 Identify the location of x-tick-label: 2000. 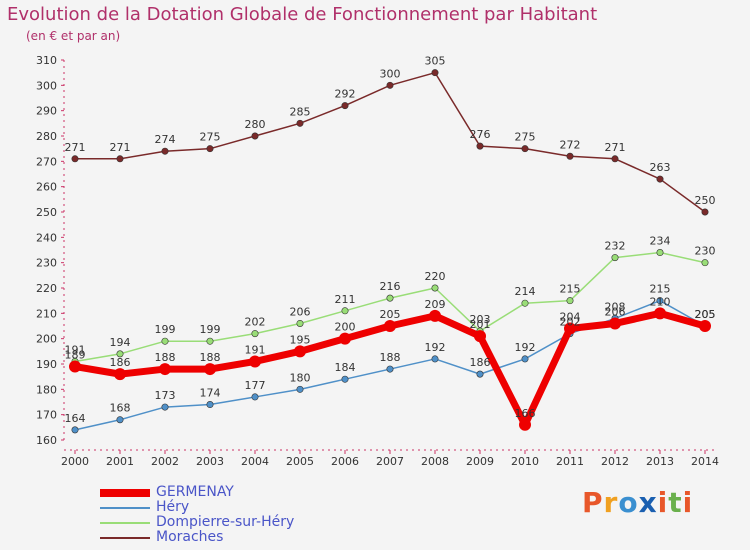
(75, 461).